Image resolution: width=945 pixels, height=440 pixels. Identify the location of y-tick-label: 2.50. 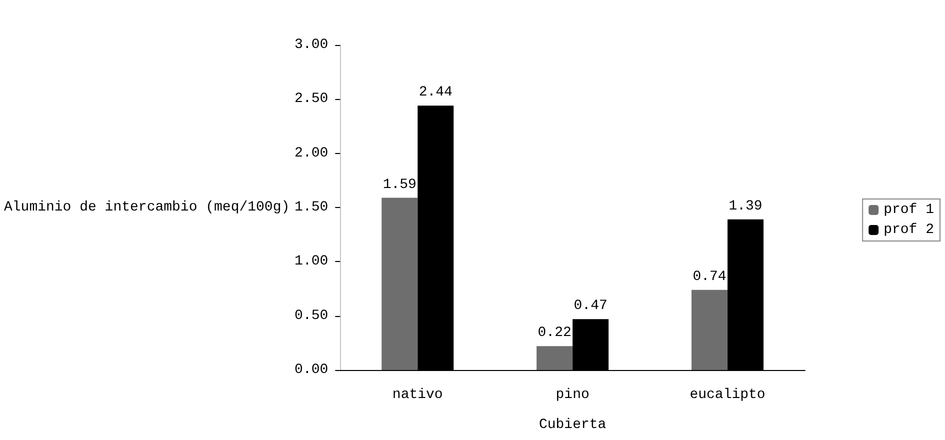
(311, 99).